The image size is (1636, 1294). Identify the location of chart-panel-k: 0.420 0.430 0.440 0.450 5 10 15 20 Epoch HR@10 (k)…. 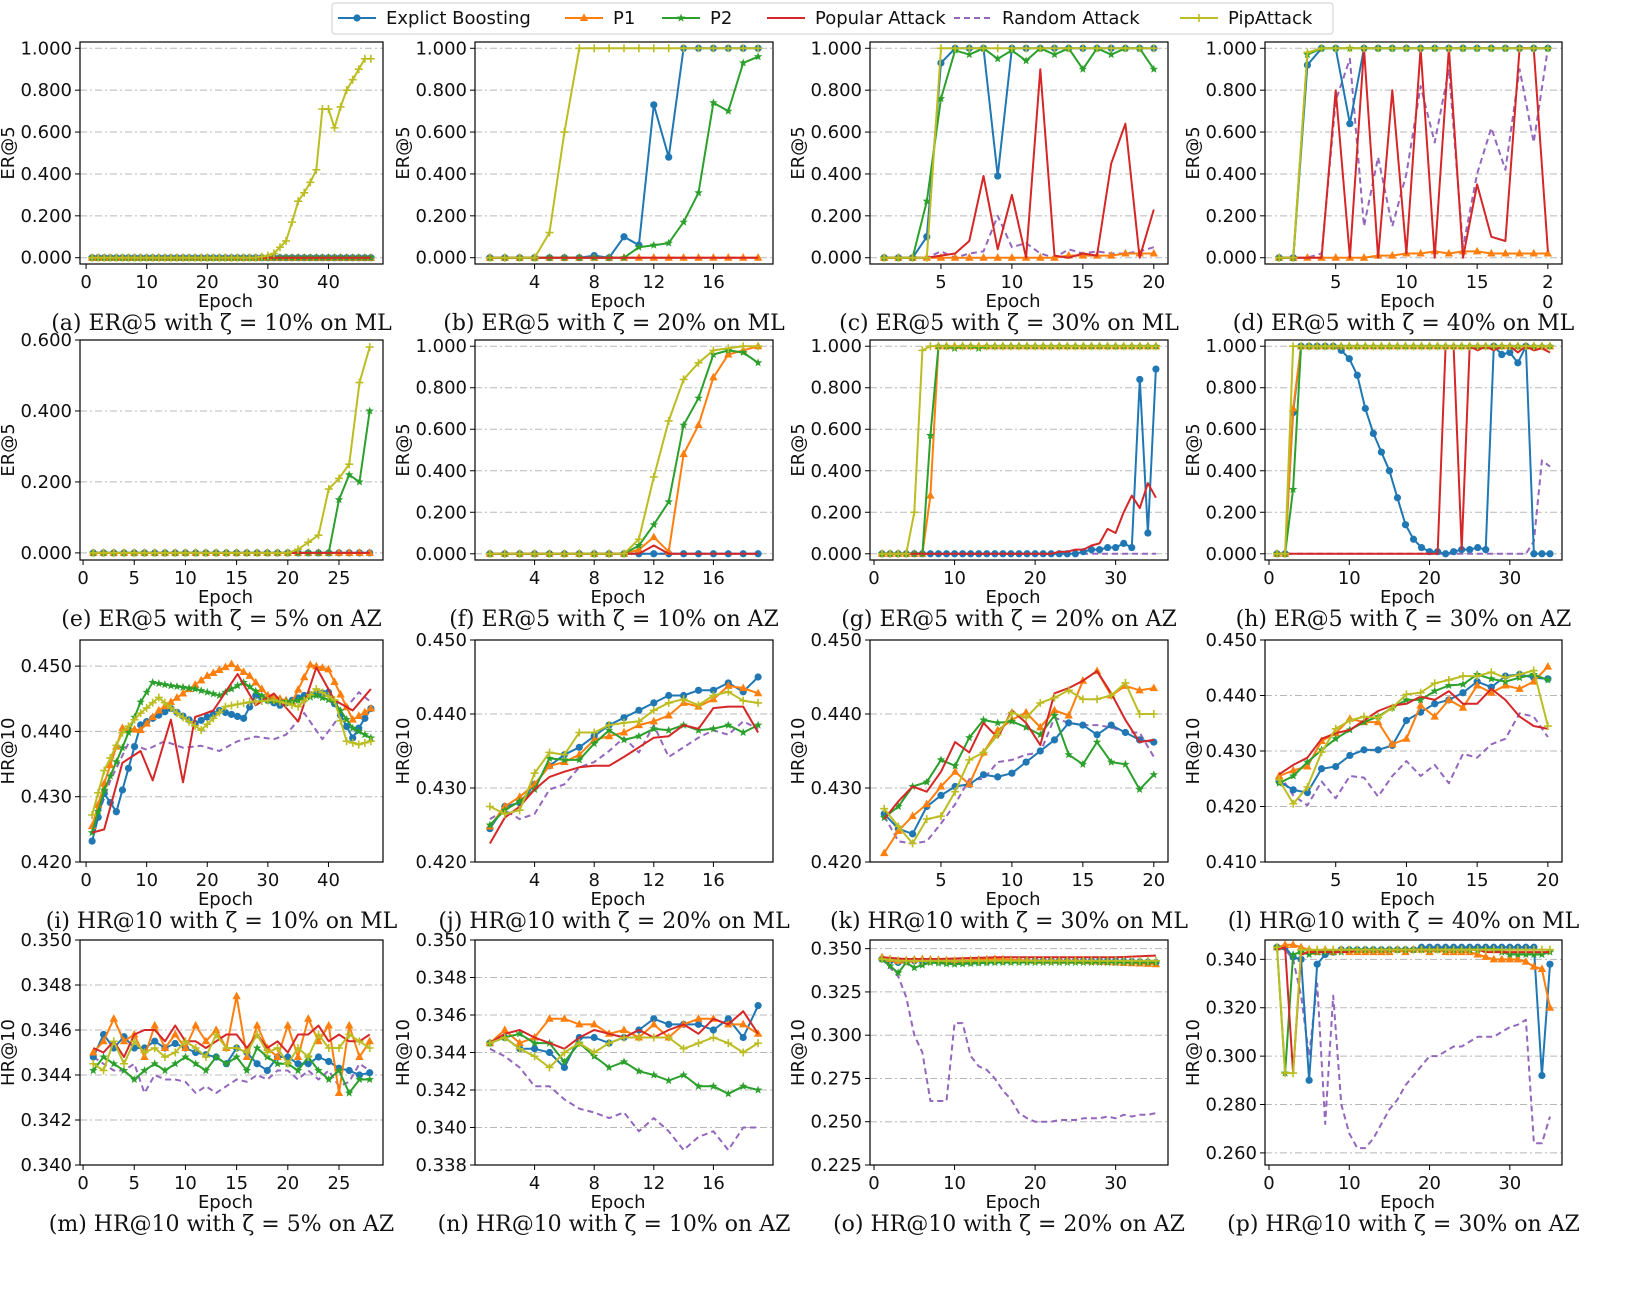
(988, 782).